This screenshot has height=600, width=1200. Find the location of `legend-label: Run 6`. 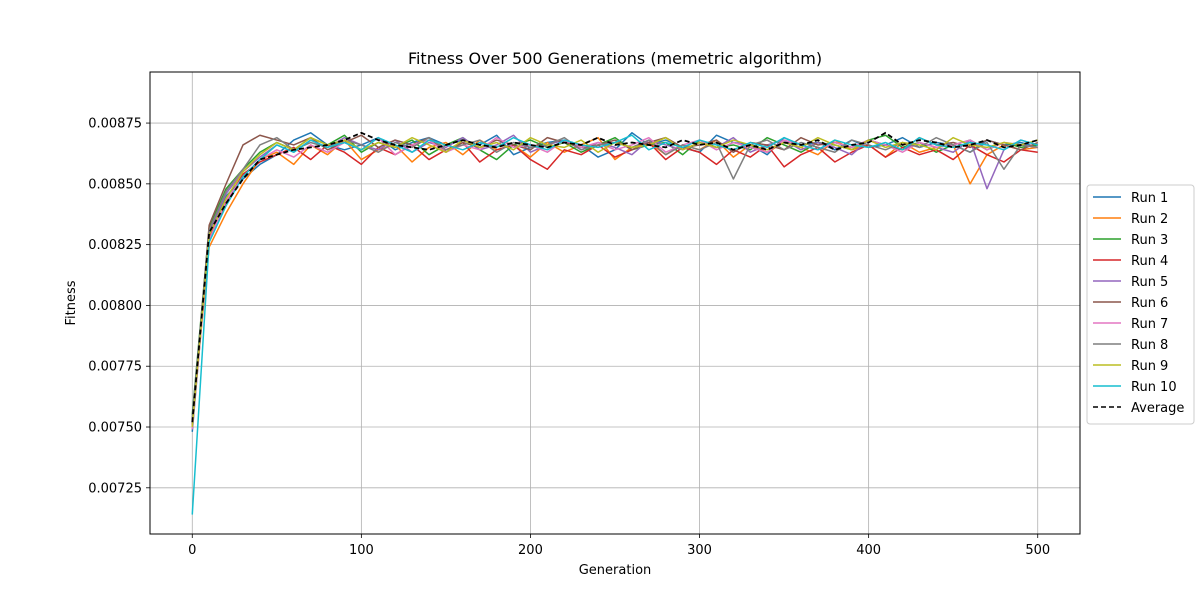

legend-label: Run 6 is located at coordinates (1149, 303).